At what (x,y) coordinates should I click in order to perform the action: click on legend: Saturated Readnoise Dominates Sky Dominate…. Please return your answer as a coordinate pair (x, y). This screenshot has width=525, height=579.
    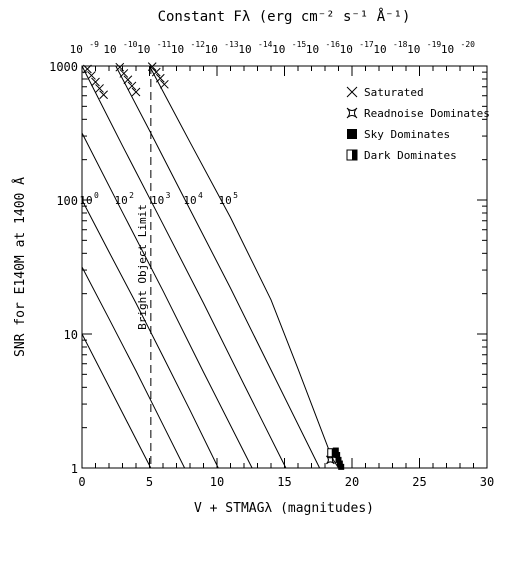
    Looking at the image, I should click on (418, 124).